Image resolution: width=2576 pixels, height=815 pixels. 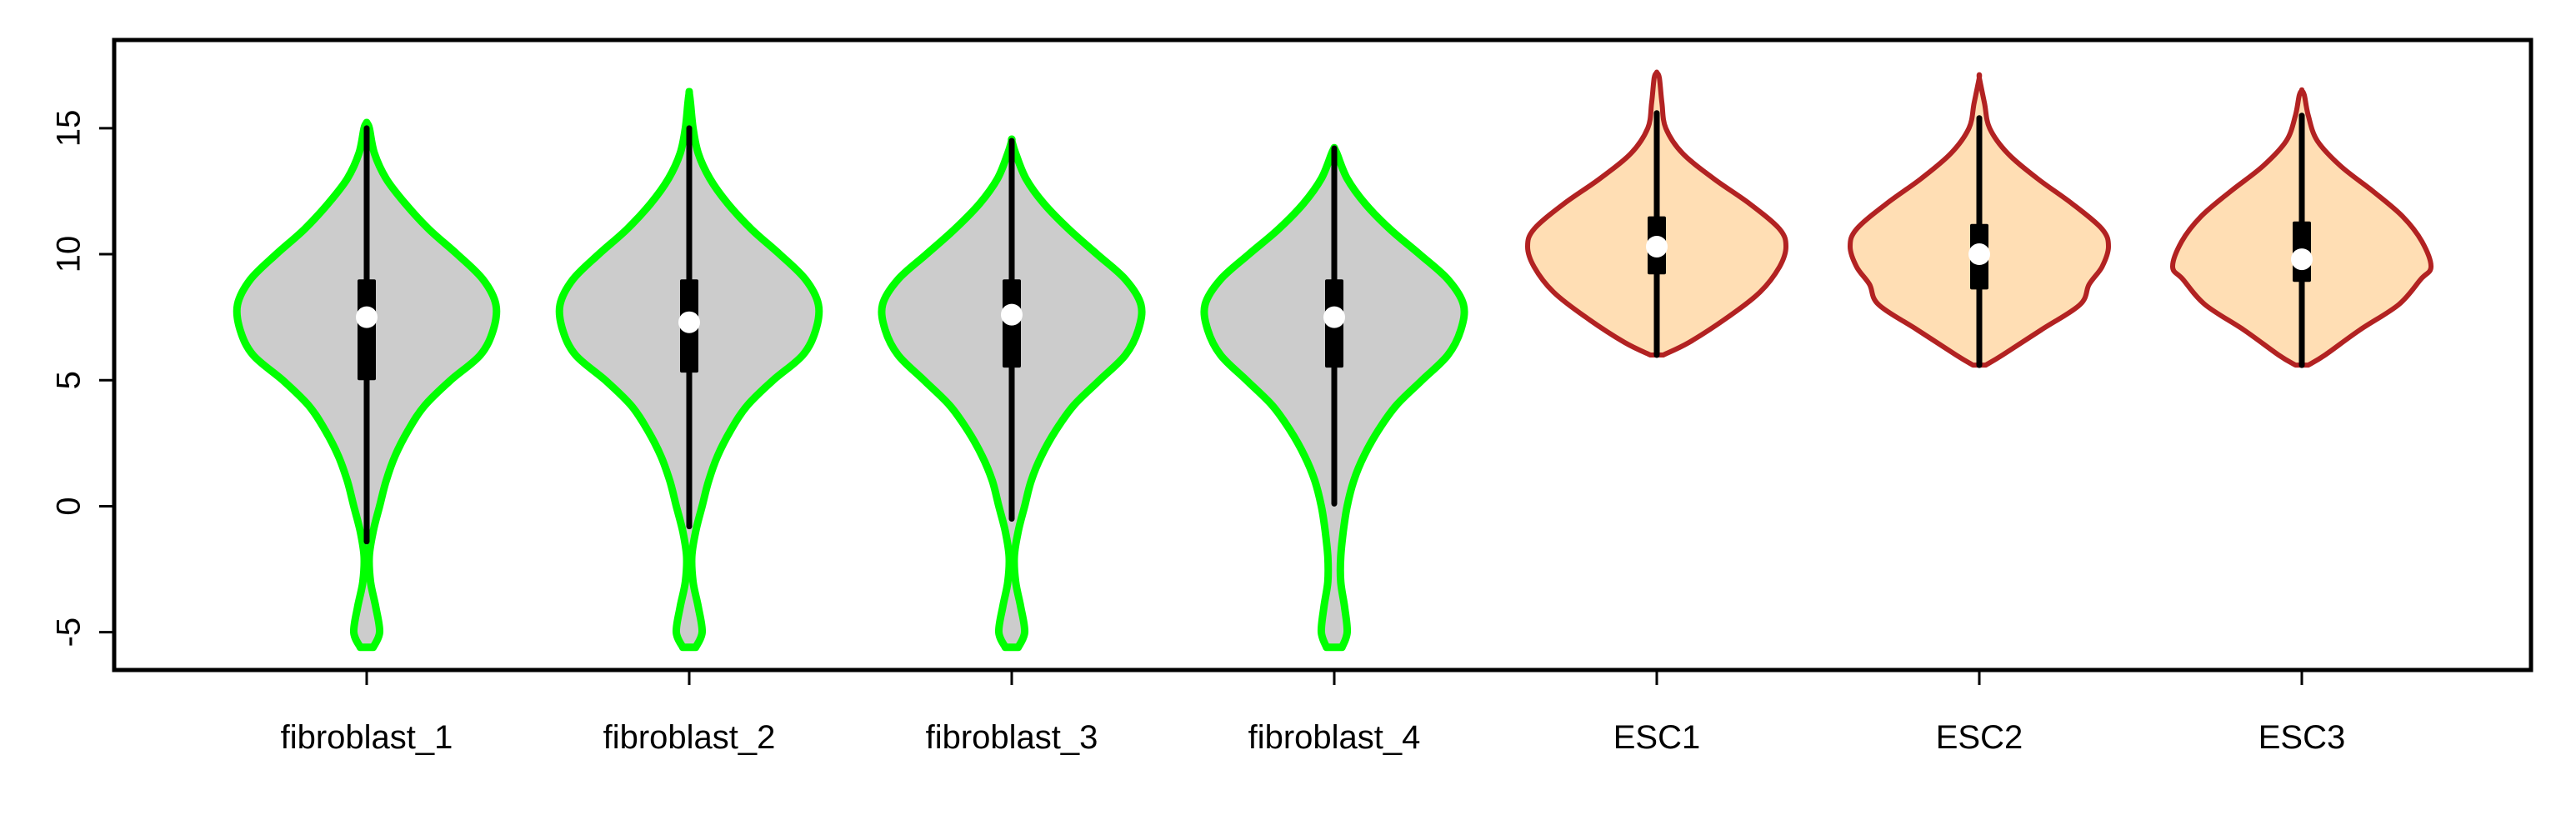 What do you see at coordinates (1979, 220) in the screenshot?
I see `violin-ESC2` at bounding box center [1979, 220].